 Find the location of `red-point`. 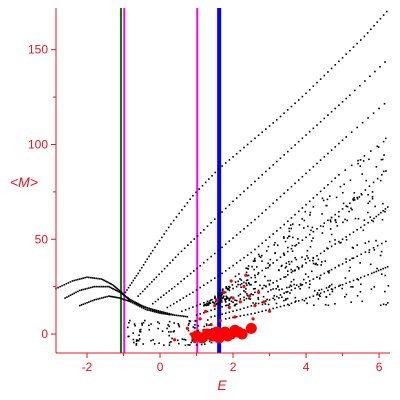

red-point is located at coordinates (235, 317).